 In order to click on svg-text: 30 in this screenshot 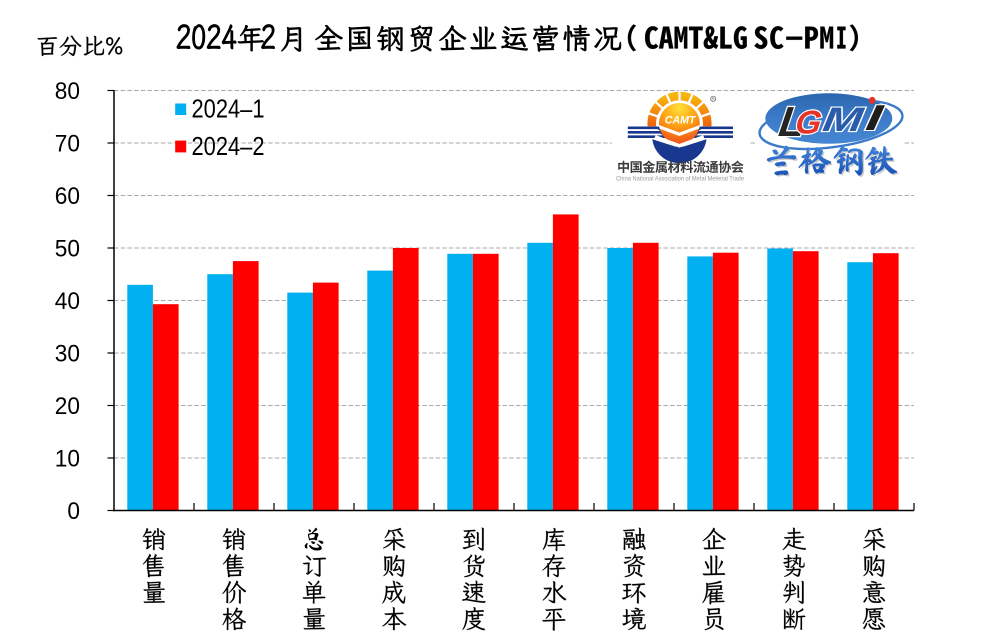, I will do `click(67, 354)`.